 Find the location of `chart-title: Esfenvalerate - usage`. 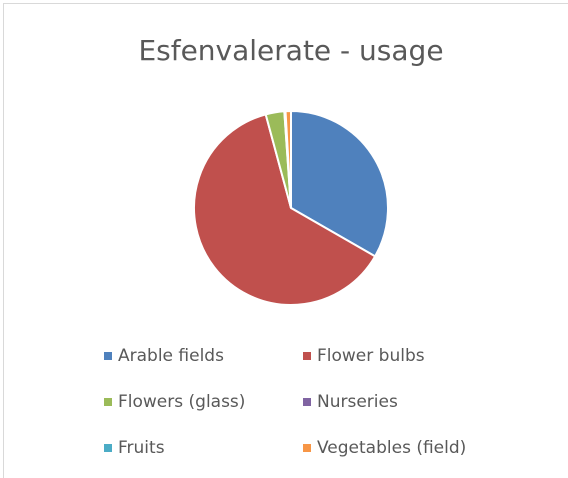

chart-title: Esfenvalerate - usage is located at coordinates (290, 50).